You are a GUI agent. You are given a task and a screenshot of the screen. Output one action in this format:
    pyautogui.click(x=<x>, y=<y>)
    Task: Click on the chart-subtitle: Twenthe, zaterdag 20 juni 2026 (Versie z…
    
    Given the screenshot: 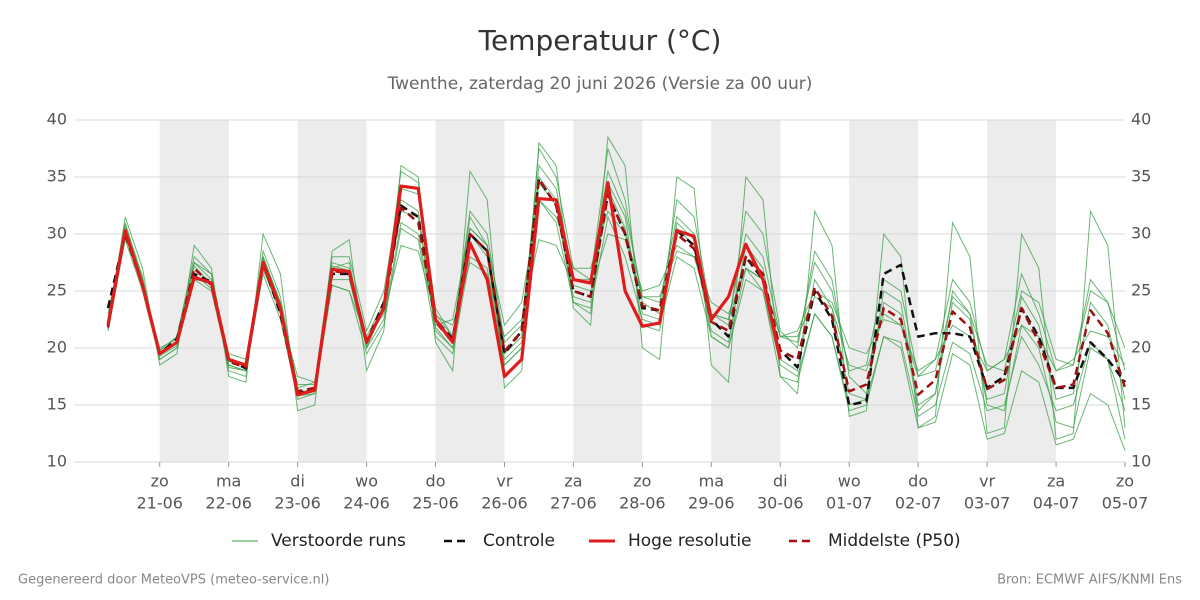 What is the action you would take?
    pyautogui.click(x=600, y=84)
    